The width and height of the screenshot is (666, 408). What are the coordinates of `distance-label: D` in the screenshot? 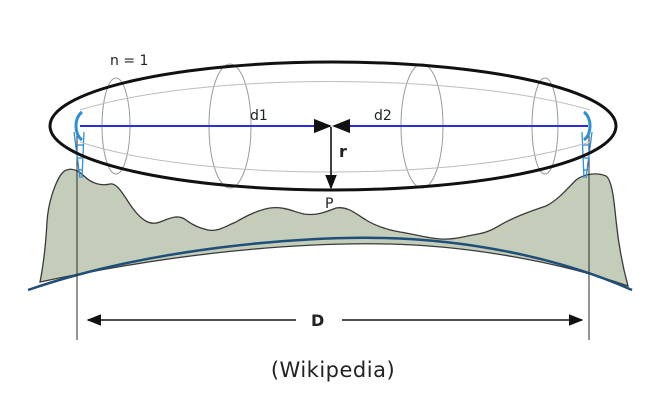 It's located at (317, 320).